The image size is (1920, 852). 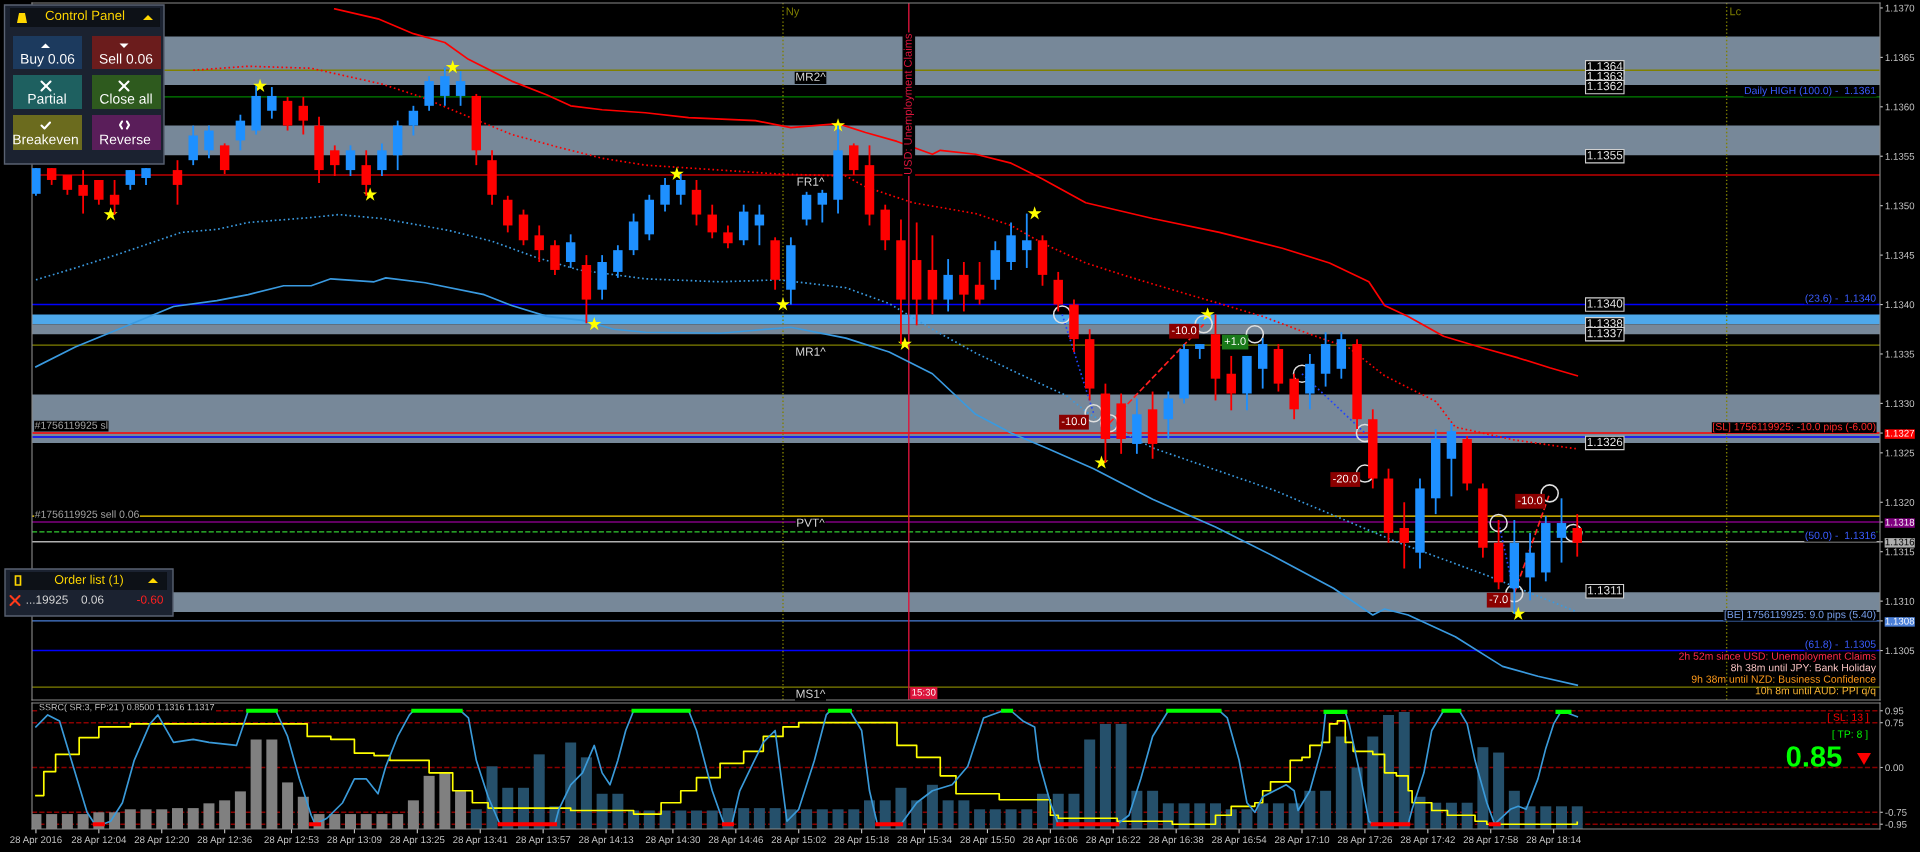 I want to click on y-tick-label: 0.00, so click(x=1894, y=768).